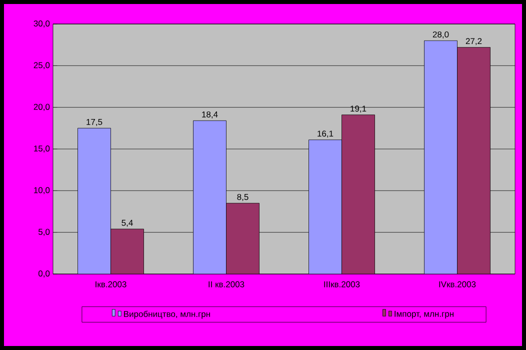  Describe the element at coordinates (127, 223) in the screenshot. I see `data-label: 5,4` at that location.